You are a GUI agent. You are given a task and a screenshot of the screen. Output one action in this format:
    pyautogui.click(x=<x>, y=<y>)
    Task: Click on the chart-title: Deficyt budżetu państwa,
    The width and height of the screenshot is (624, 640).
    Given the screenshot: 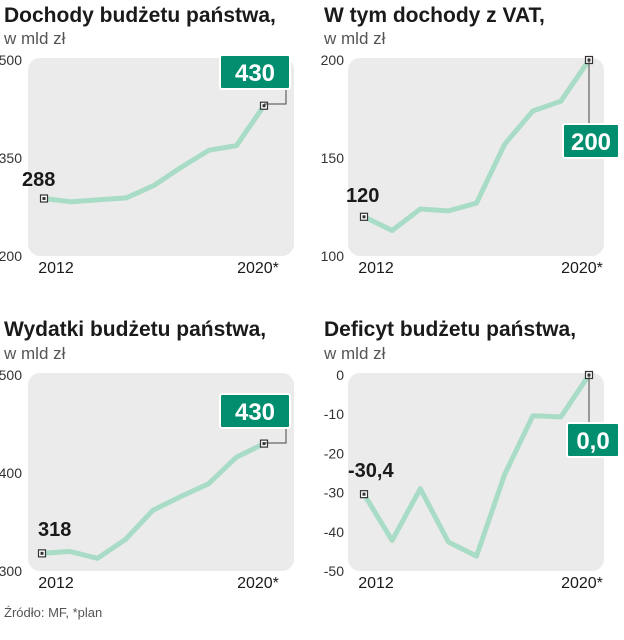 What is the action you would take?
    pyautogui.click(x=450, y=329)
    